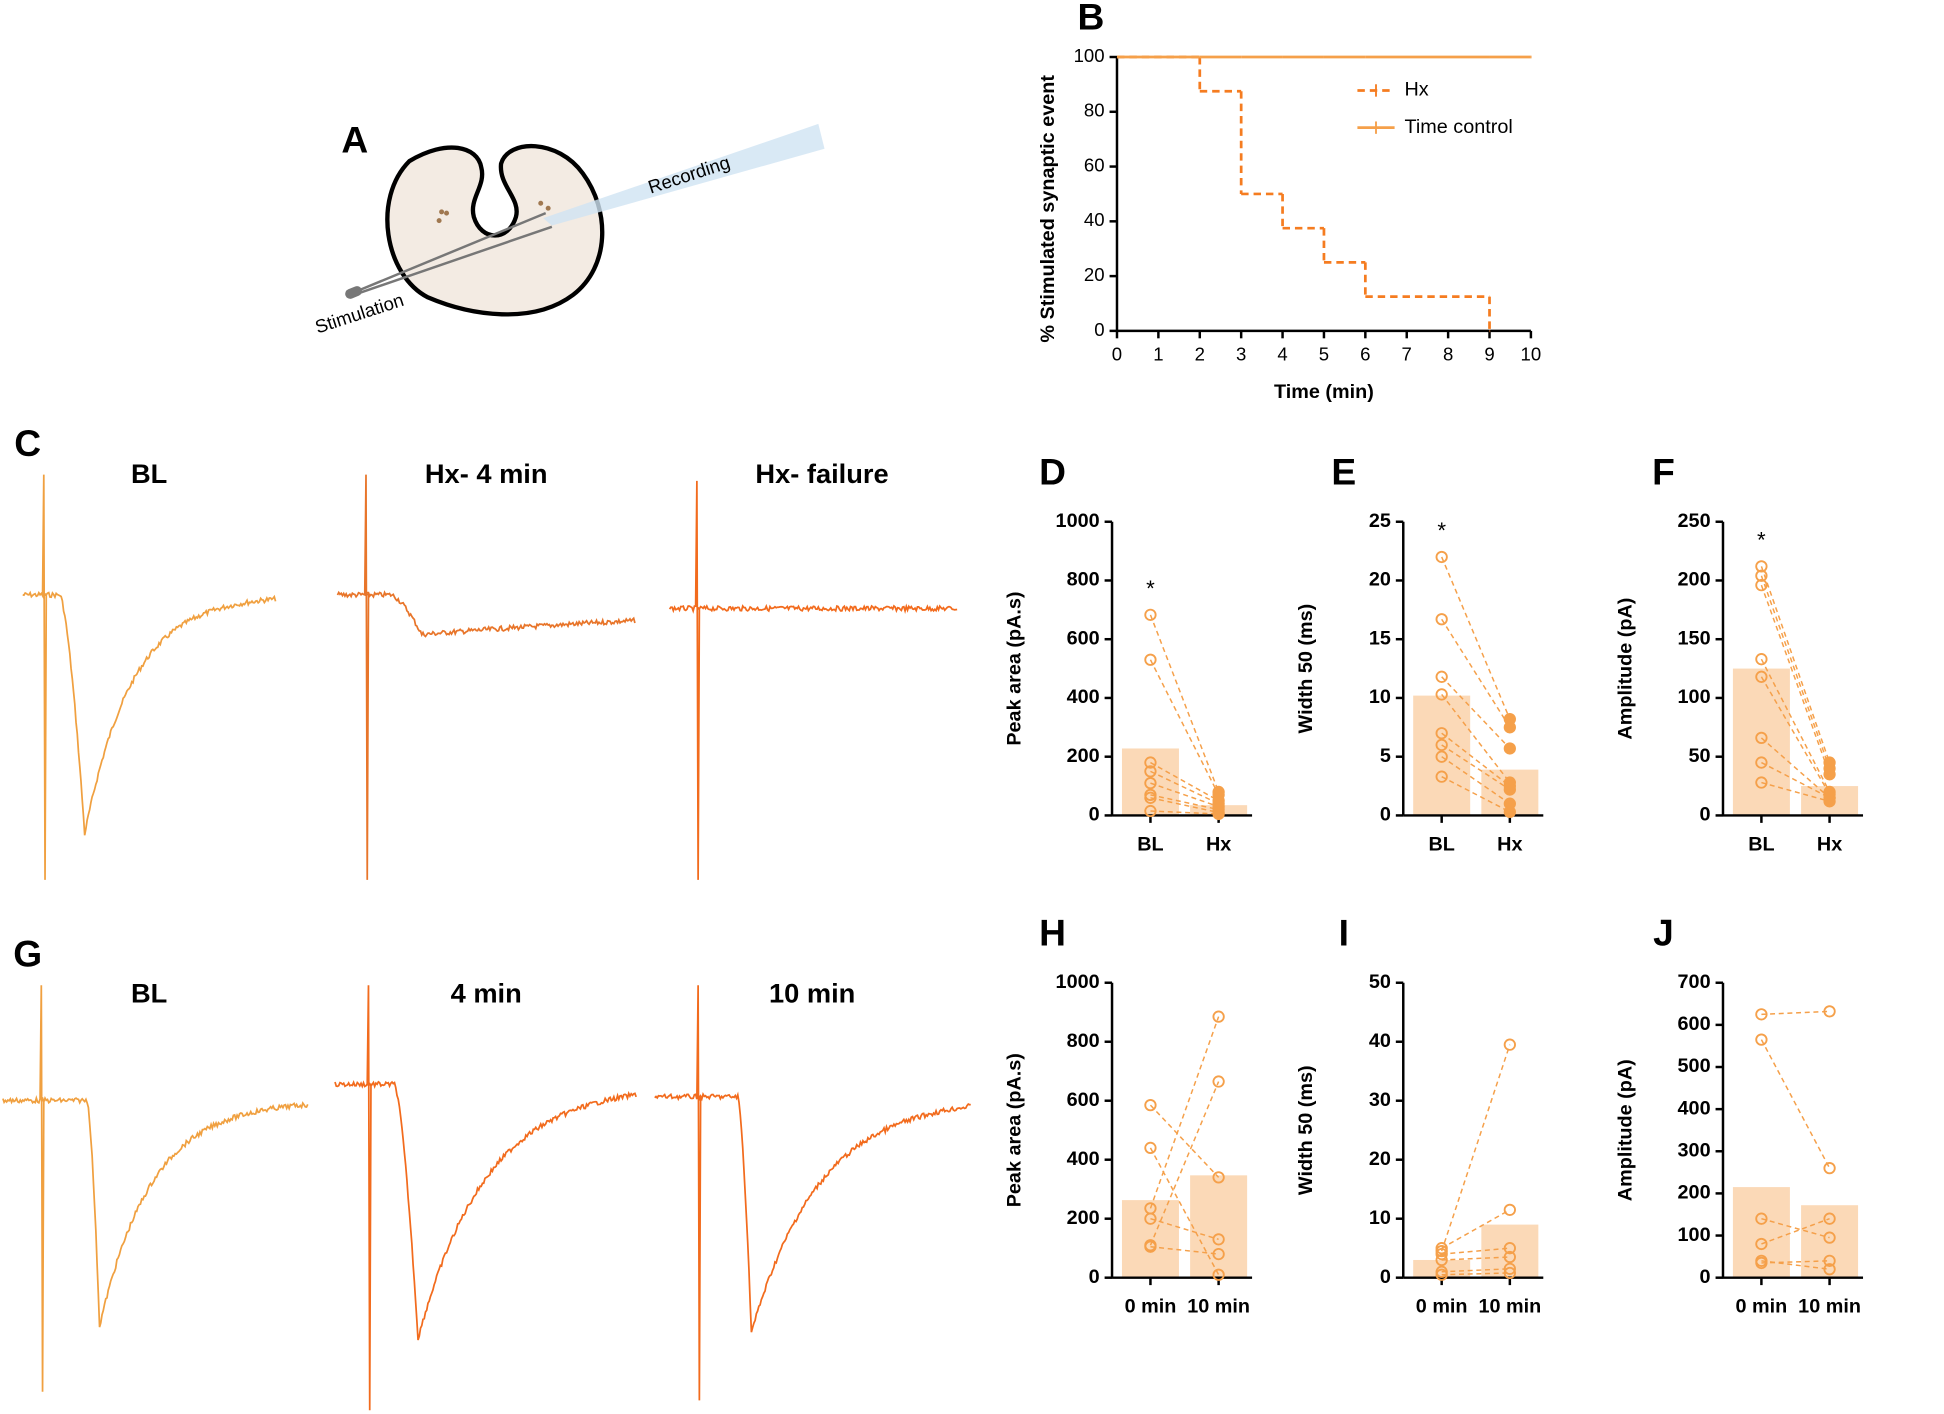 This screenshot has height=1414, width=1944. Describe the element at coordinates (1380, 982) in the screenshot. I see `y-tick-label: 50` at that location.